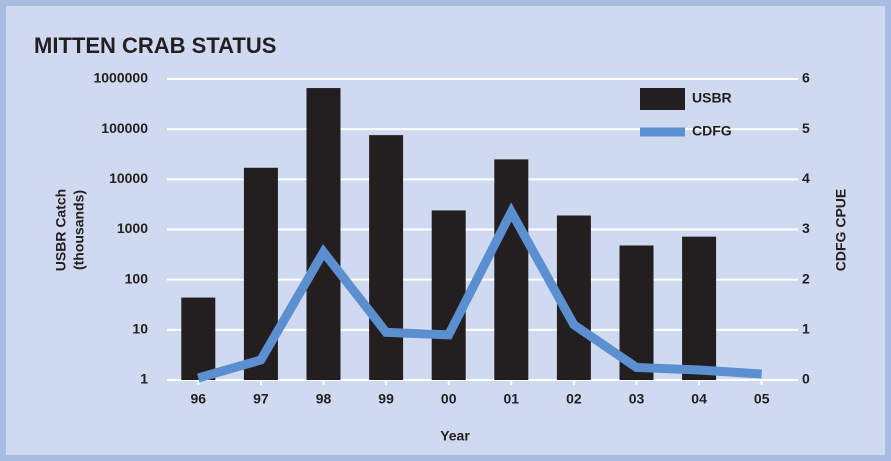 This screenshot has height=461, width=891. Describe the element at coordinates (712, 98) in the screenshot. I see `legend-label: USBR` at that location.